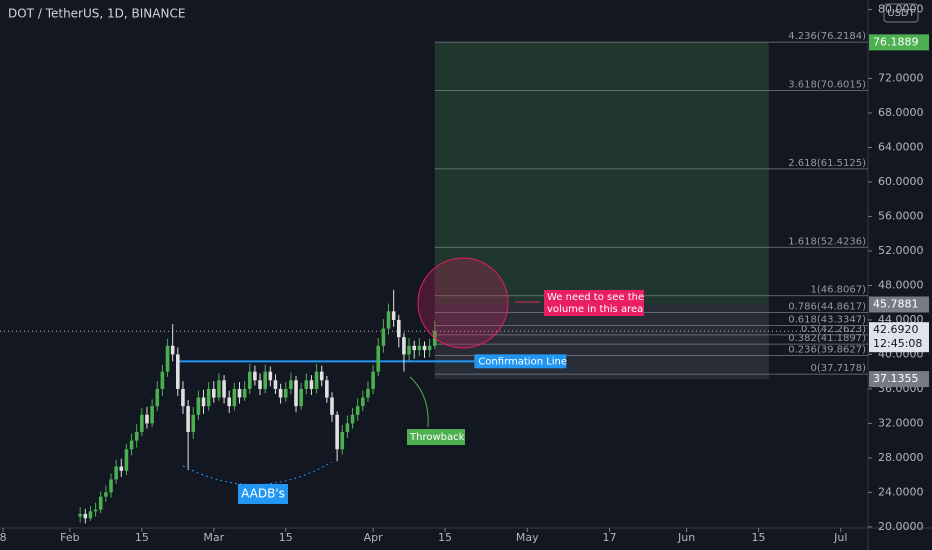 The height and width of the screenshot is (550, 932). I want to click on x-tick-label: Apr, so click(374, 537).